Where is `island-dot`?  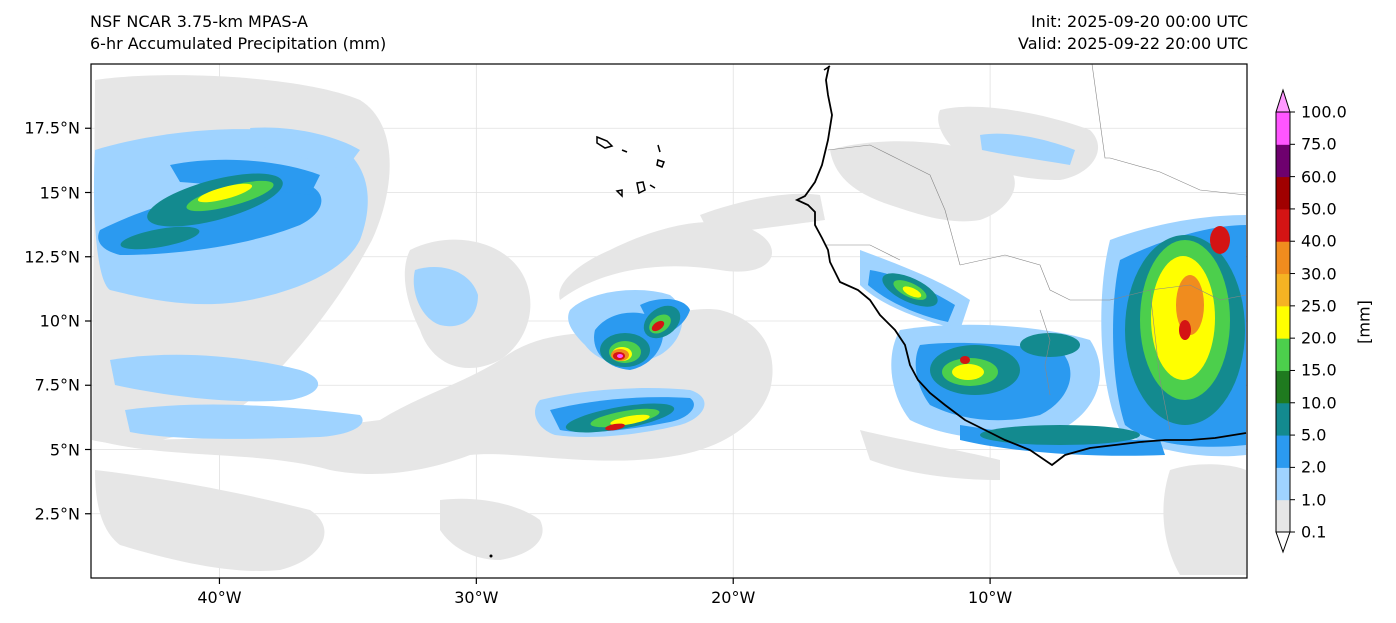 island-dot is located at coordinates (491, 556).